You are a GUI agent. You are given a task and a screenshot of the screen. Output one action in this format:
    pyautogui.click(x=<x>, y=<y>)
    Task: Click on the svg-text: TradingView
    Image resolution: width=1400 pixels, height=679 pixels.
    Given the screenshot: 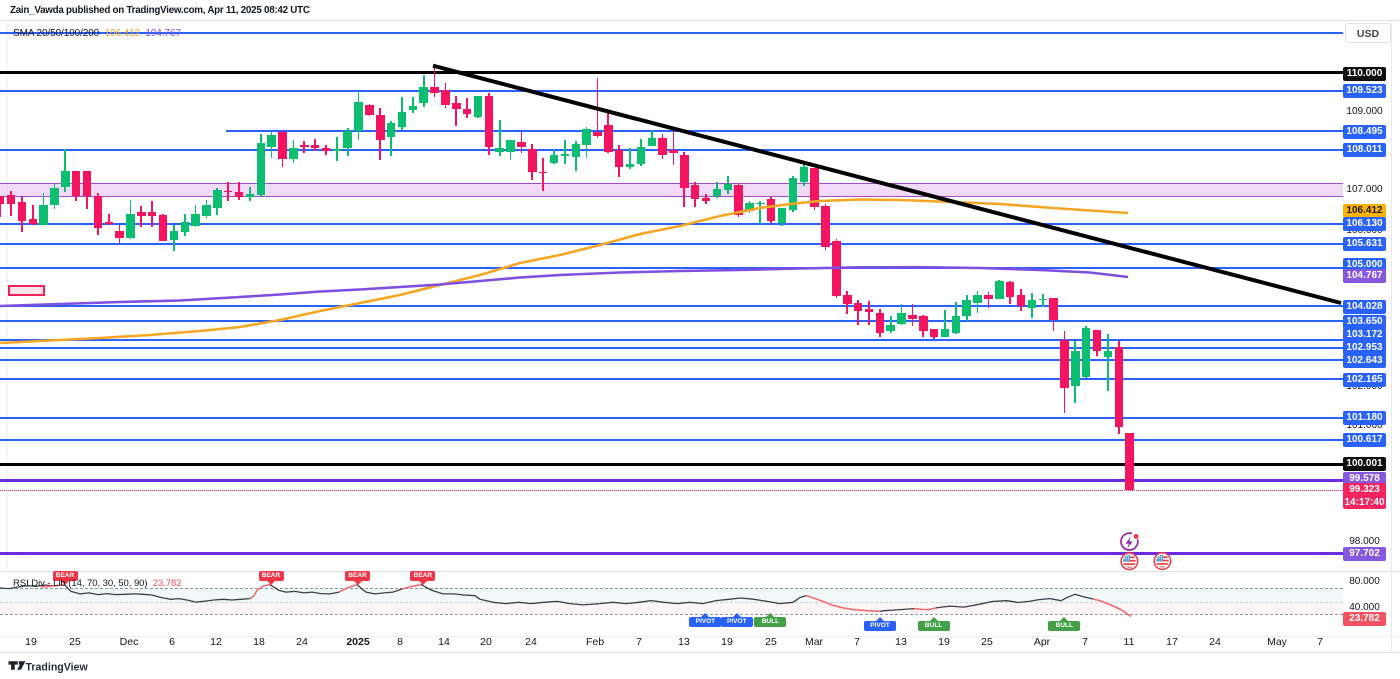 What is the action you would take?
    pyautogui.click(x=57, y=668)
    